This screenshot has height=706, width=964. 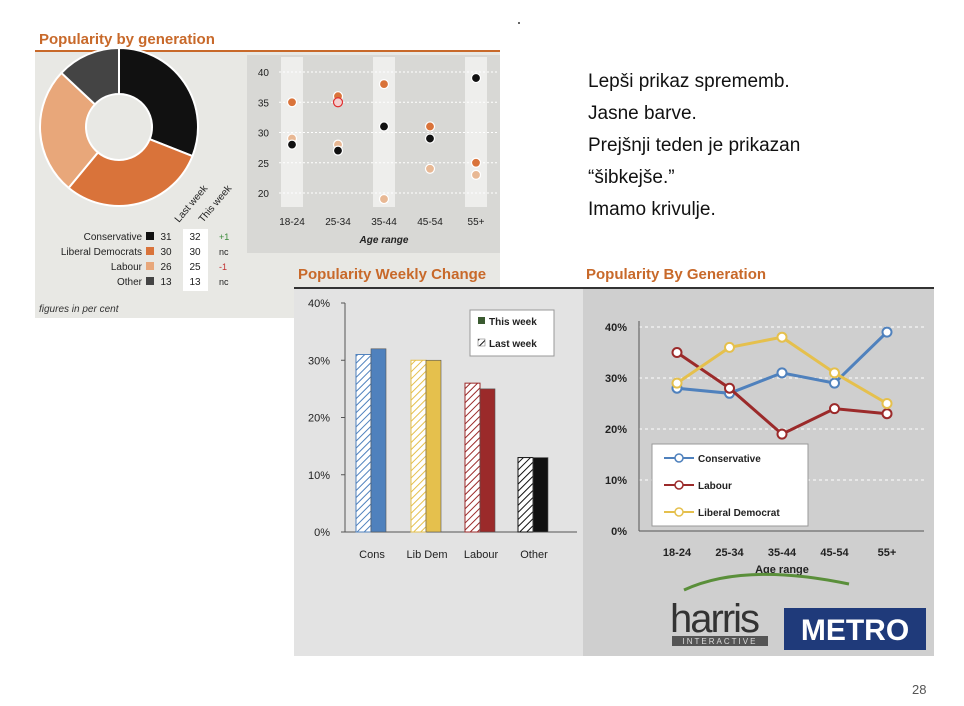 What do you see at coordinates (384, 222) in the screenshot?
I see `dot-xtick: 35-44` at bounding box center [384, 222].